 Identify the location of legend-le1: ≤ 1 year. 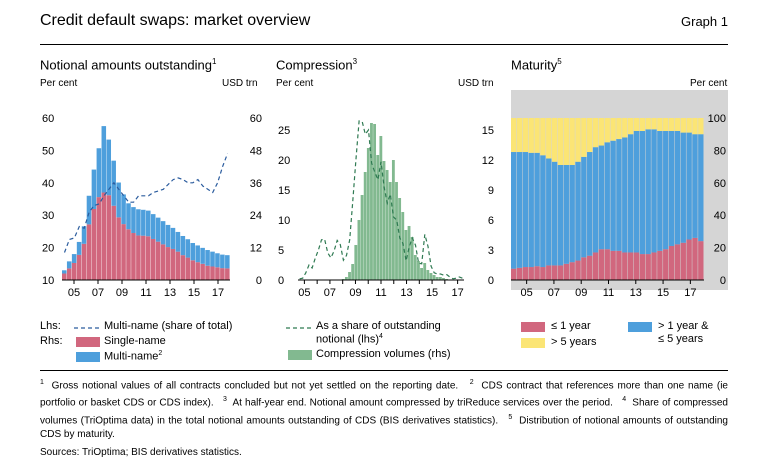
(571, 326).